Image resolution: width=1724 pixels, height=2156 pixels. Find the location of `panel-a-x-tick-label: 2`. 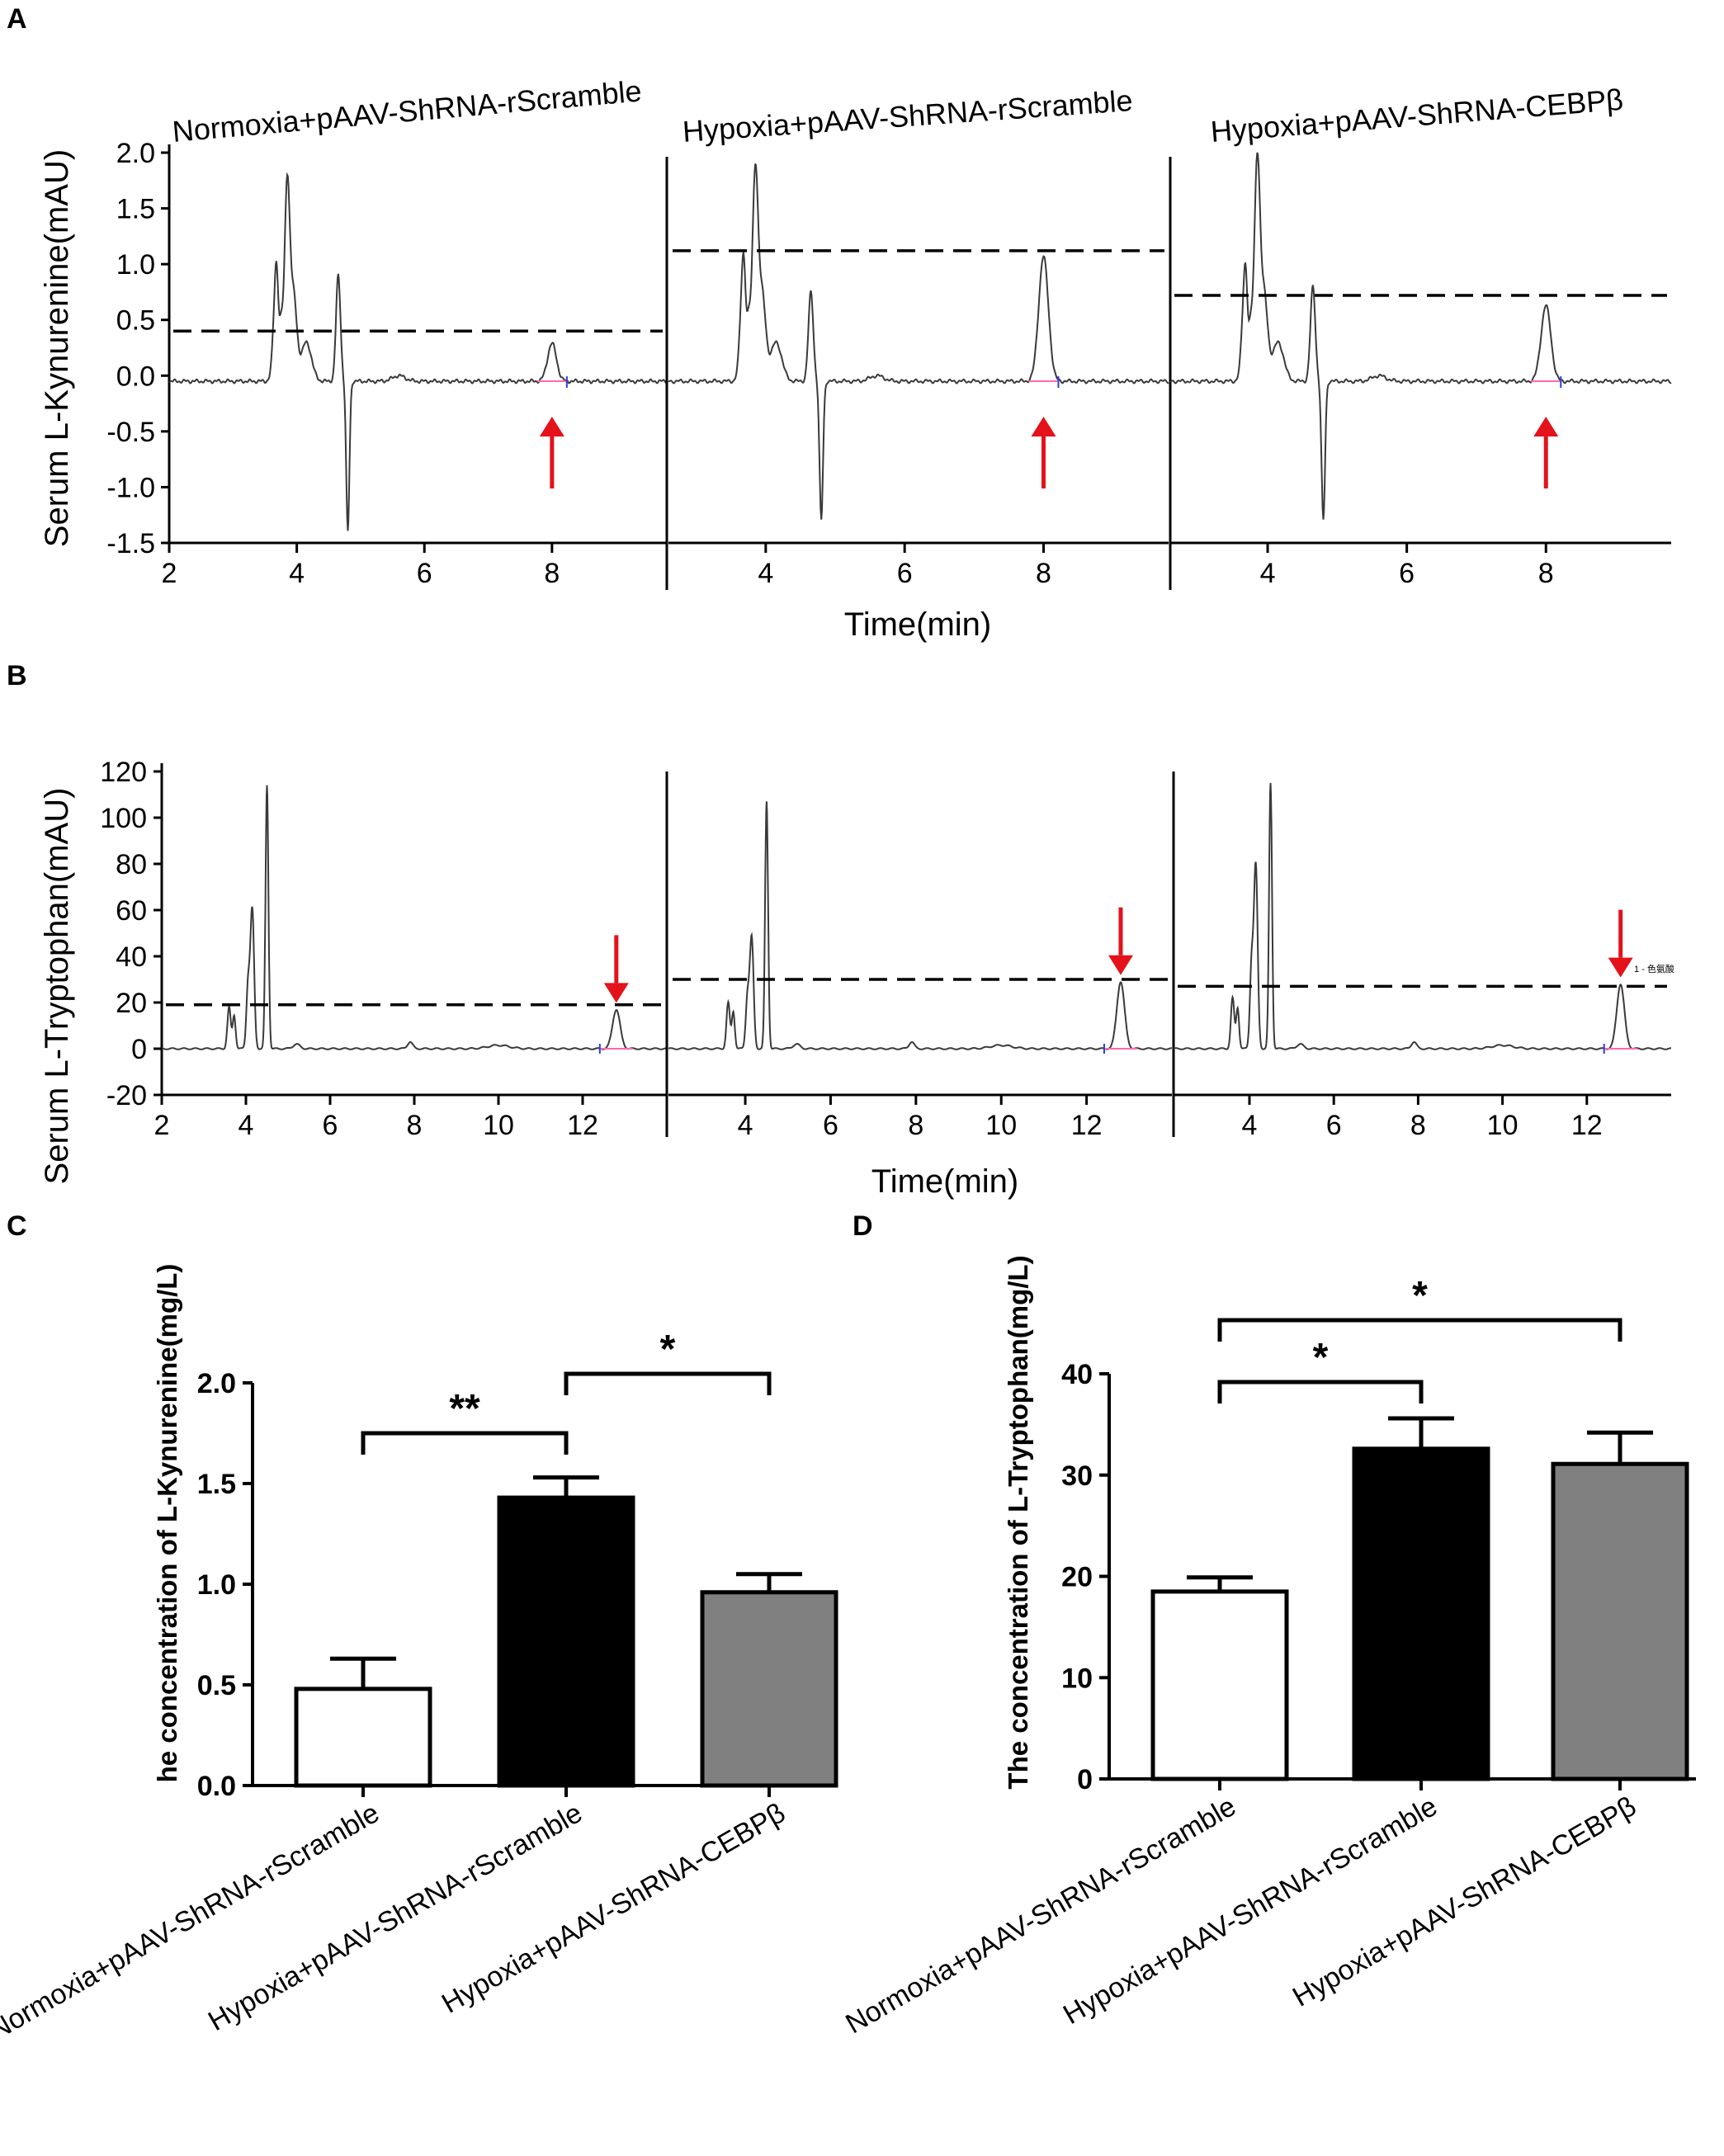

panel-a-x-tick-label: 2 is located at coordinates (169, 573).